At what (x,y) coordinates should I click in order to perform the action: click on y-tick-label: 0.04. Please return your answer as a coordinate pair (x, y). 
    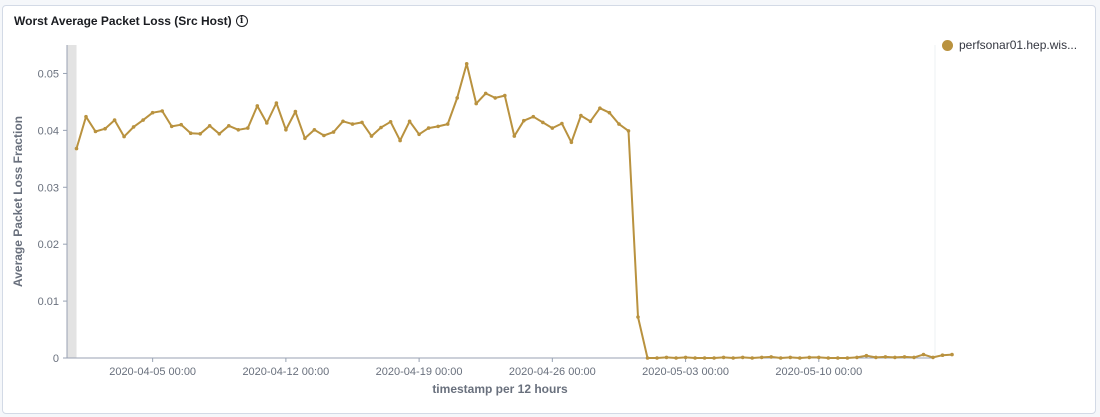
    Looking at the image, I should click on (48, 131).